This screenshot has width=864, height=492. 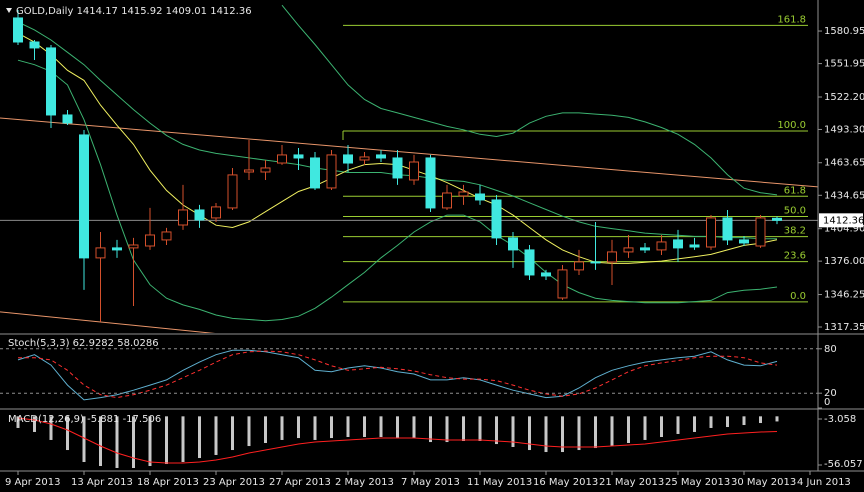 What do you see at coordinates (844, 129) in the screenshot?
I see `y-tick-label: 1493.30` at bounding box center [844, 129].